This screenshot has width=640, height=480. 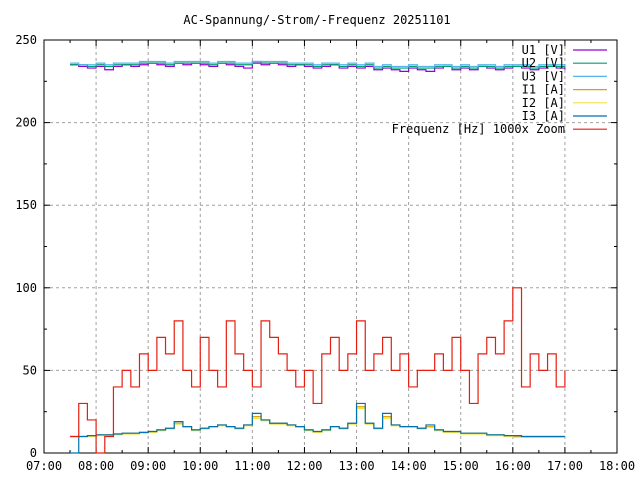 What do you see at coordinates (478, 129) in the screenshot?
I see `legend-label: Frequenz [Hz] 1000x Zoom` at bounding box center [478, 129].